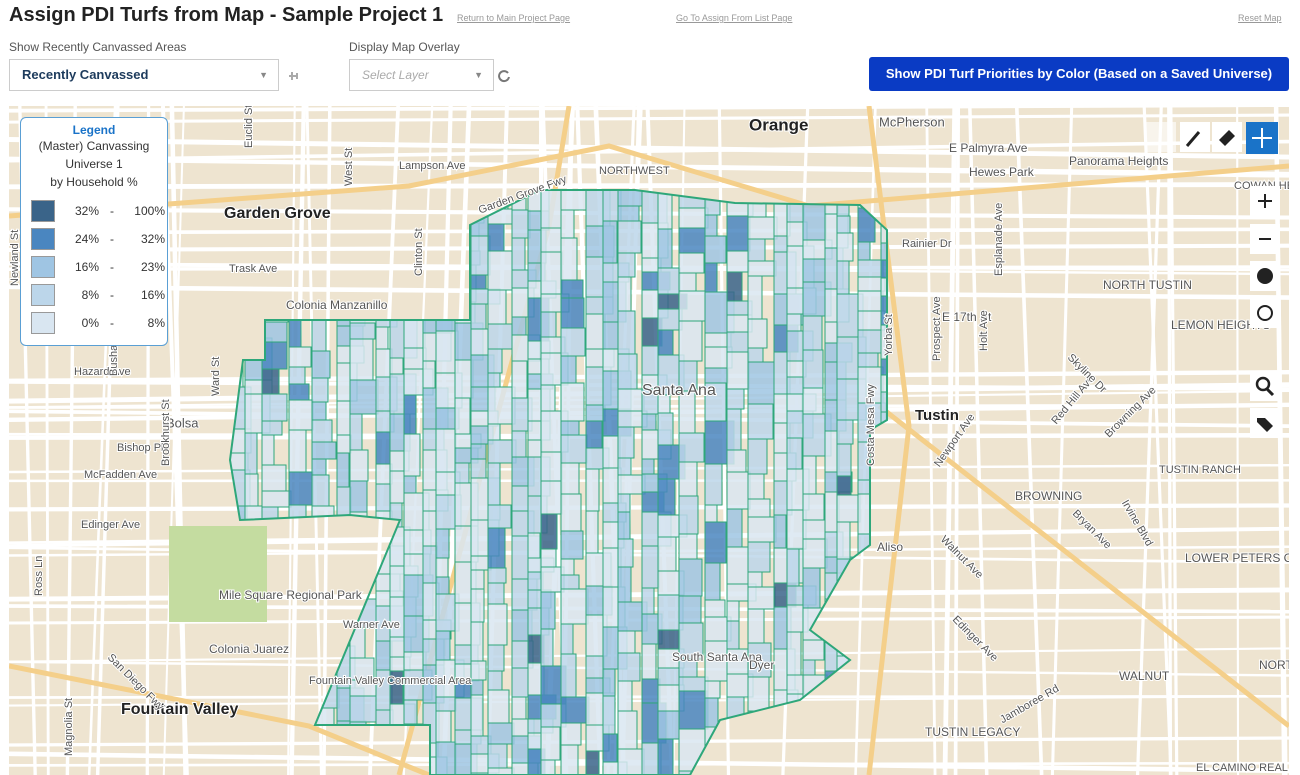 The height and width of the screenshot is (775, 1300). What do you see at coordinates (1220, 325) in the screenshot?
I see `map-label: LEMON HEIGHTS` at bounding box center [1220, 325].